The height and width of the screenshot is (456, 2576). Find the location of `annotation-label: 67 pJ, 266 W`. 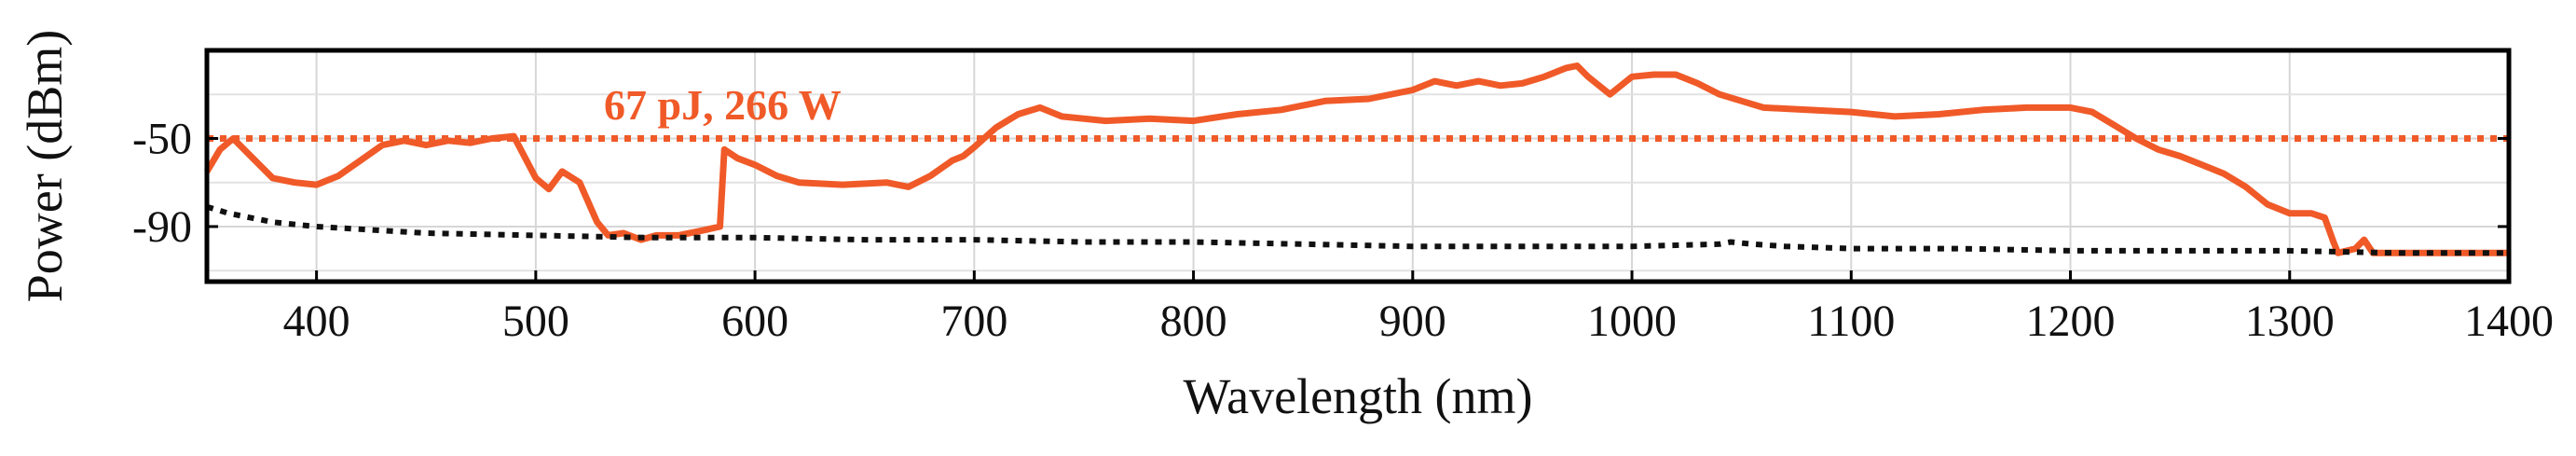

annotation-label: 67 pJ, 266 W is located at coordinates (723, 105).